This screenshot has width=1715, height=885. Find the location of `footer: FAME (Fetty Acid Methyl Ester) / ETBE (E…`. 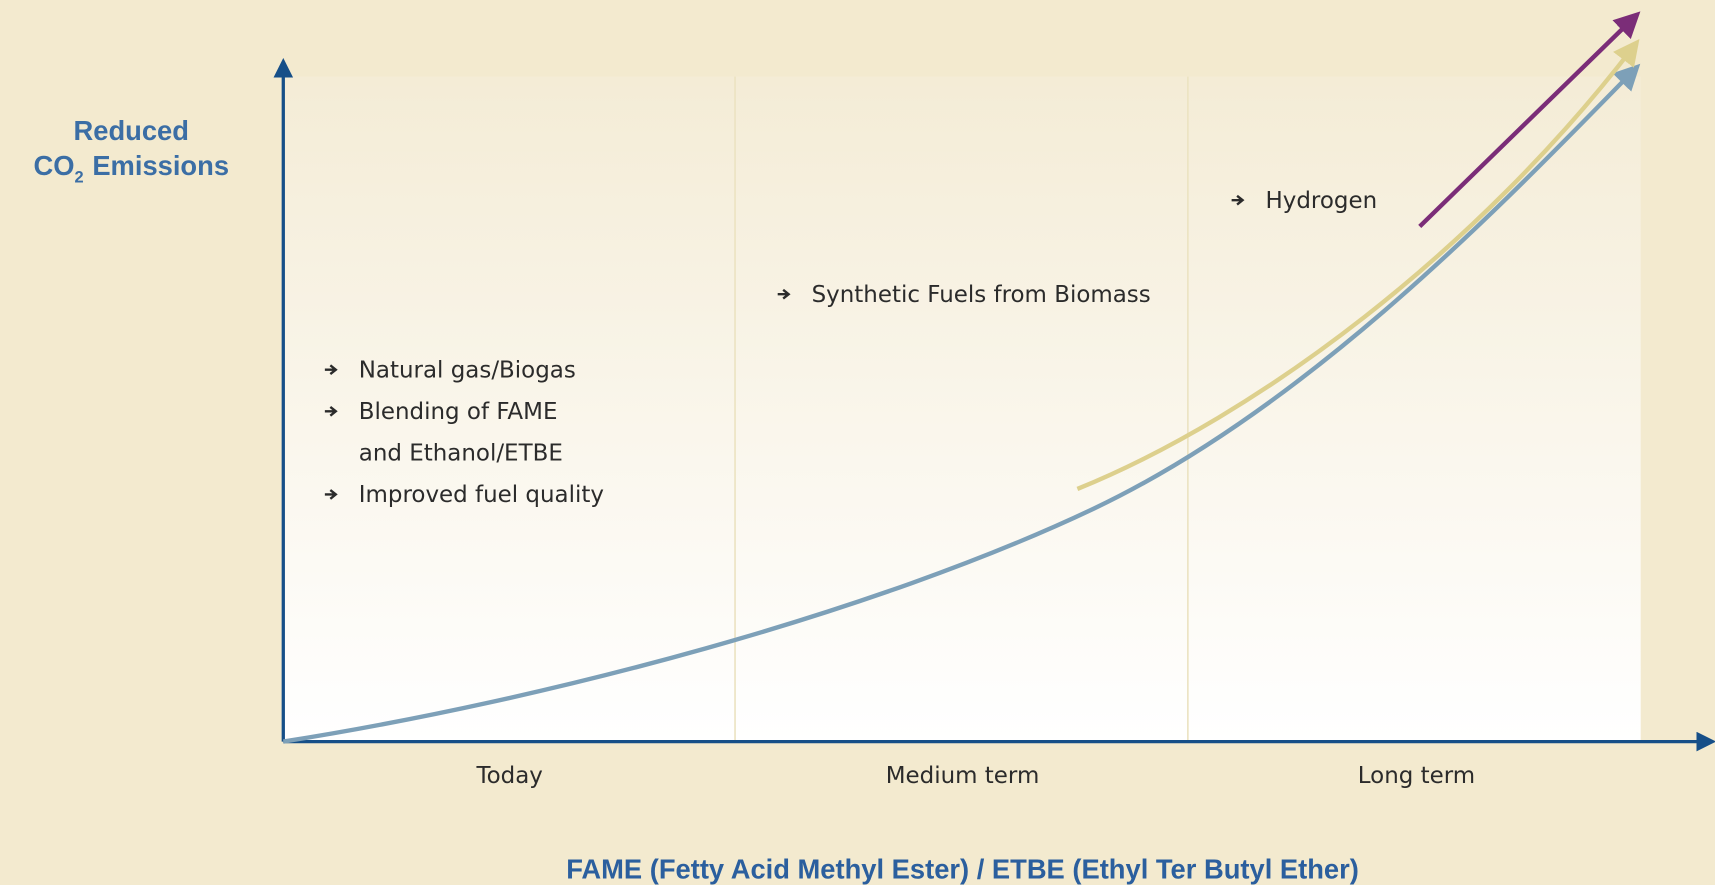

footer: FAME (Fetty Acid Methyl Ester) / ETBE (E… is located at coordinates (962, 868).